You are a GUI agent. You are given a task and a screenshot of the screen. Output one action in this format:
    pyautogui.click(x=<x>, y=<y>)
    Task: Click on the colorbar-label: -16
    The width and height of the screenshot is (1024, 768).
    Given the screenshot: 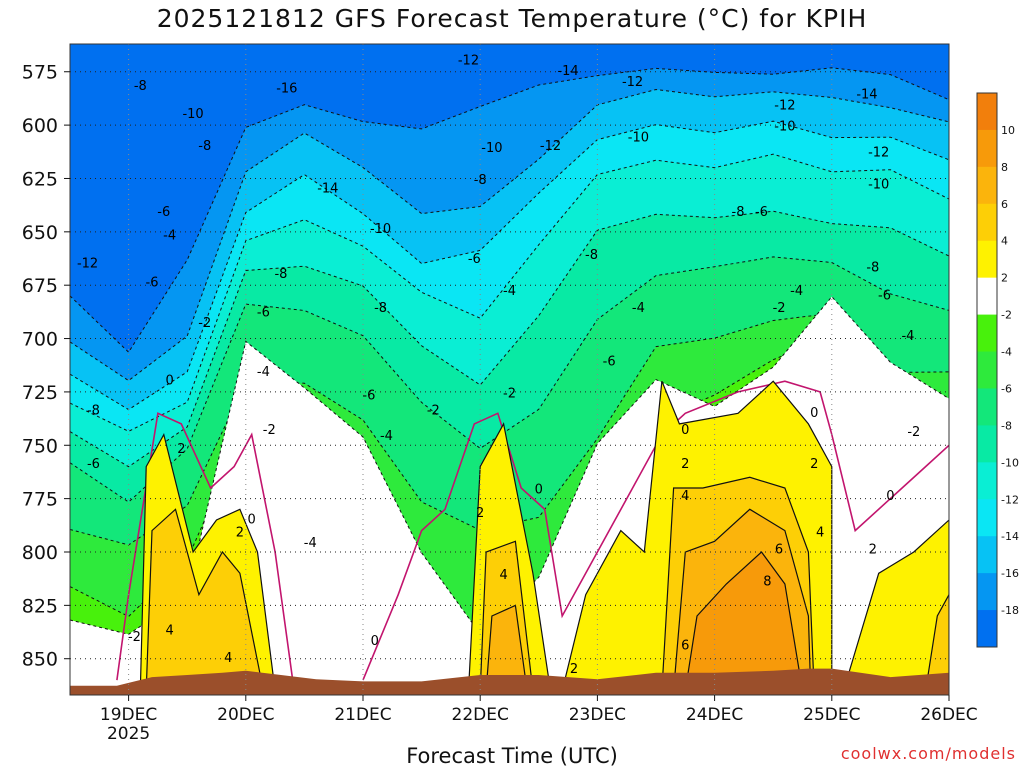 What is the action you would take?
    pyautogui.click(x=1010, y=573)
    